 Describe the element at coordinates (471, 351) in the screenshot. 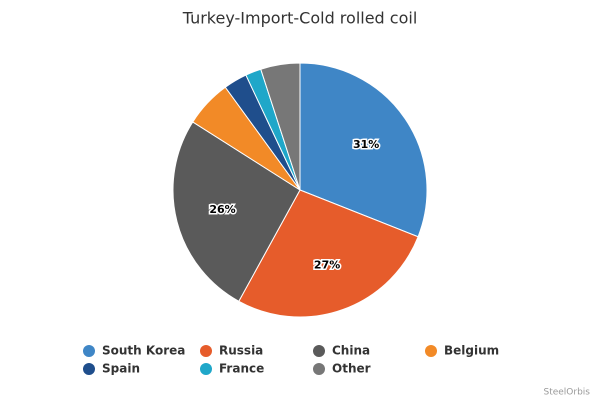

I see `legend-label: Belgium` at that location.